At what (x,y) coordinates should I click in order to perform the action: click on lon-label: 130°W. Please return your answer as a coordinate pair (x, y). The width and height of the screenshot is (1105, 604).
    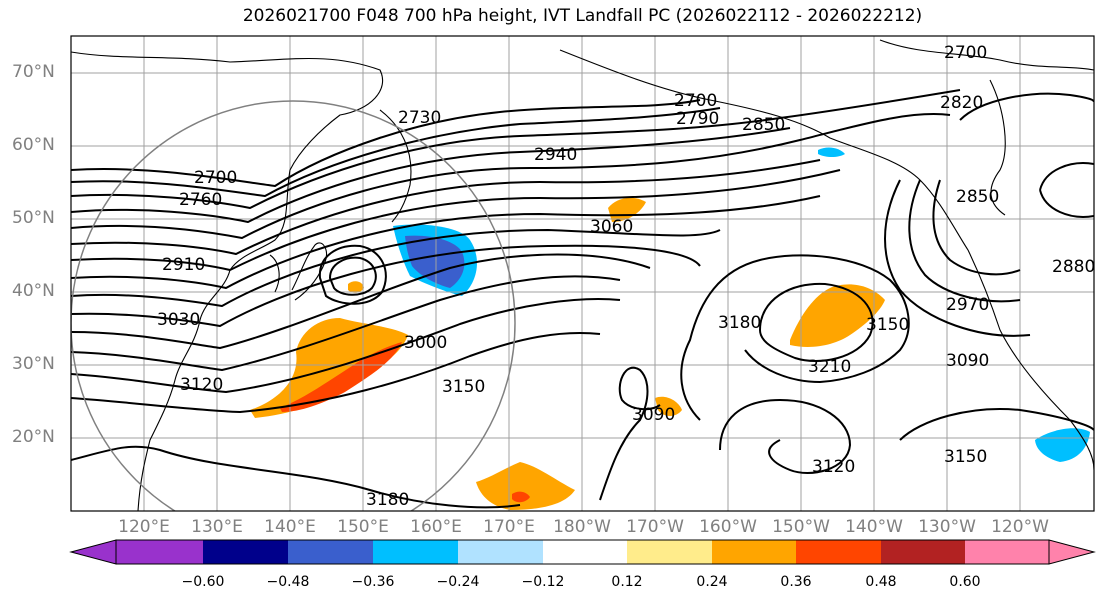
    Looking at the image, I should click on (947, 527).